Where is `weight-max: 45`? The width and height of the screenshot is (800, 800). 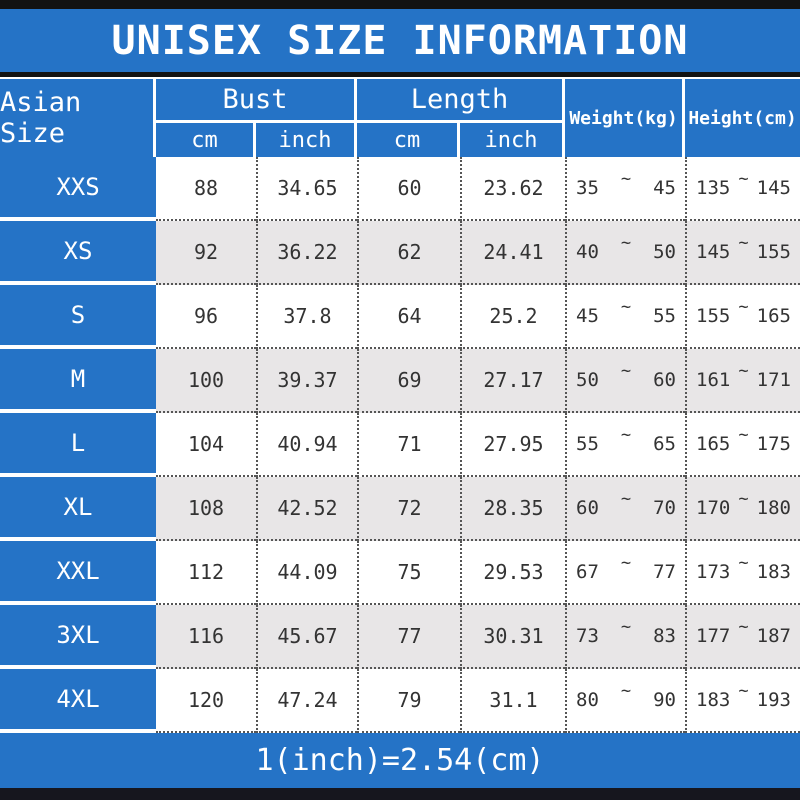
weight-max: 45 is located at coordinates (664, 188).